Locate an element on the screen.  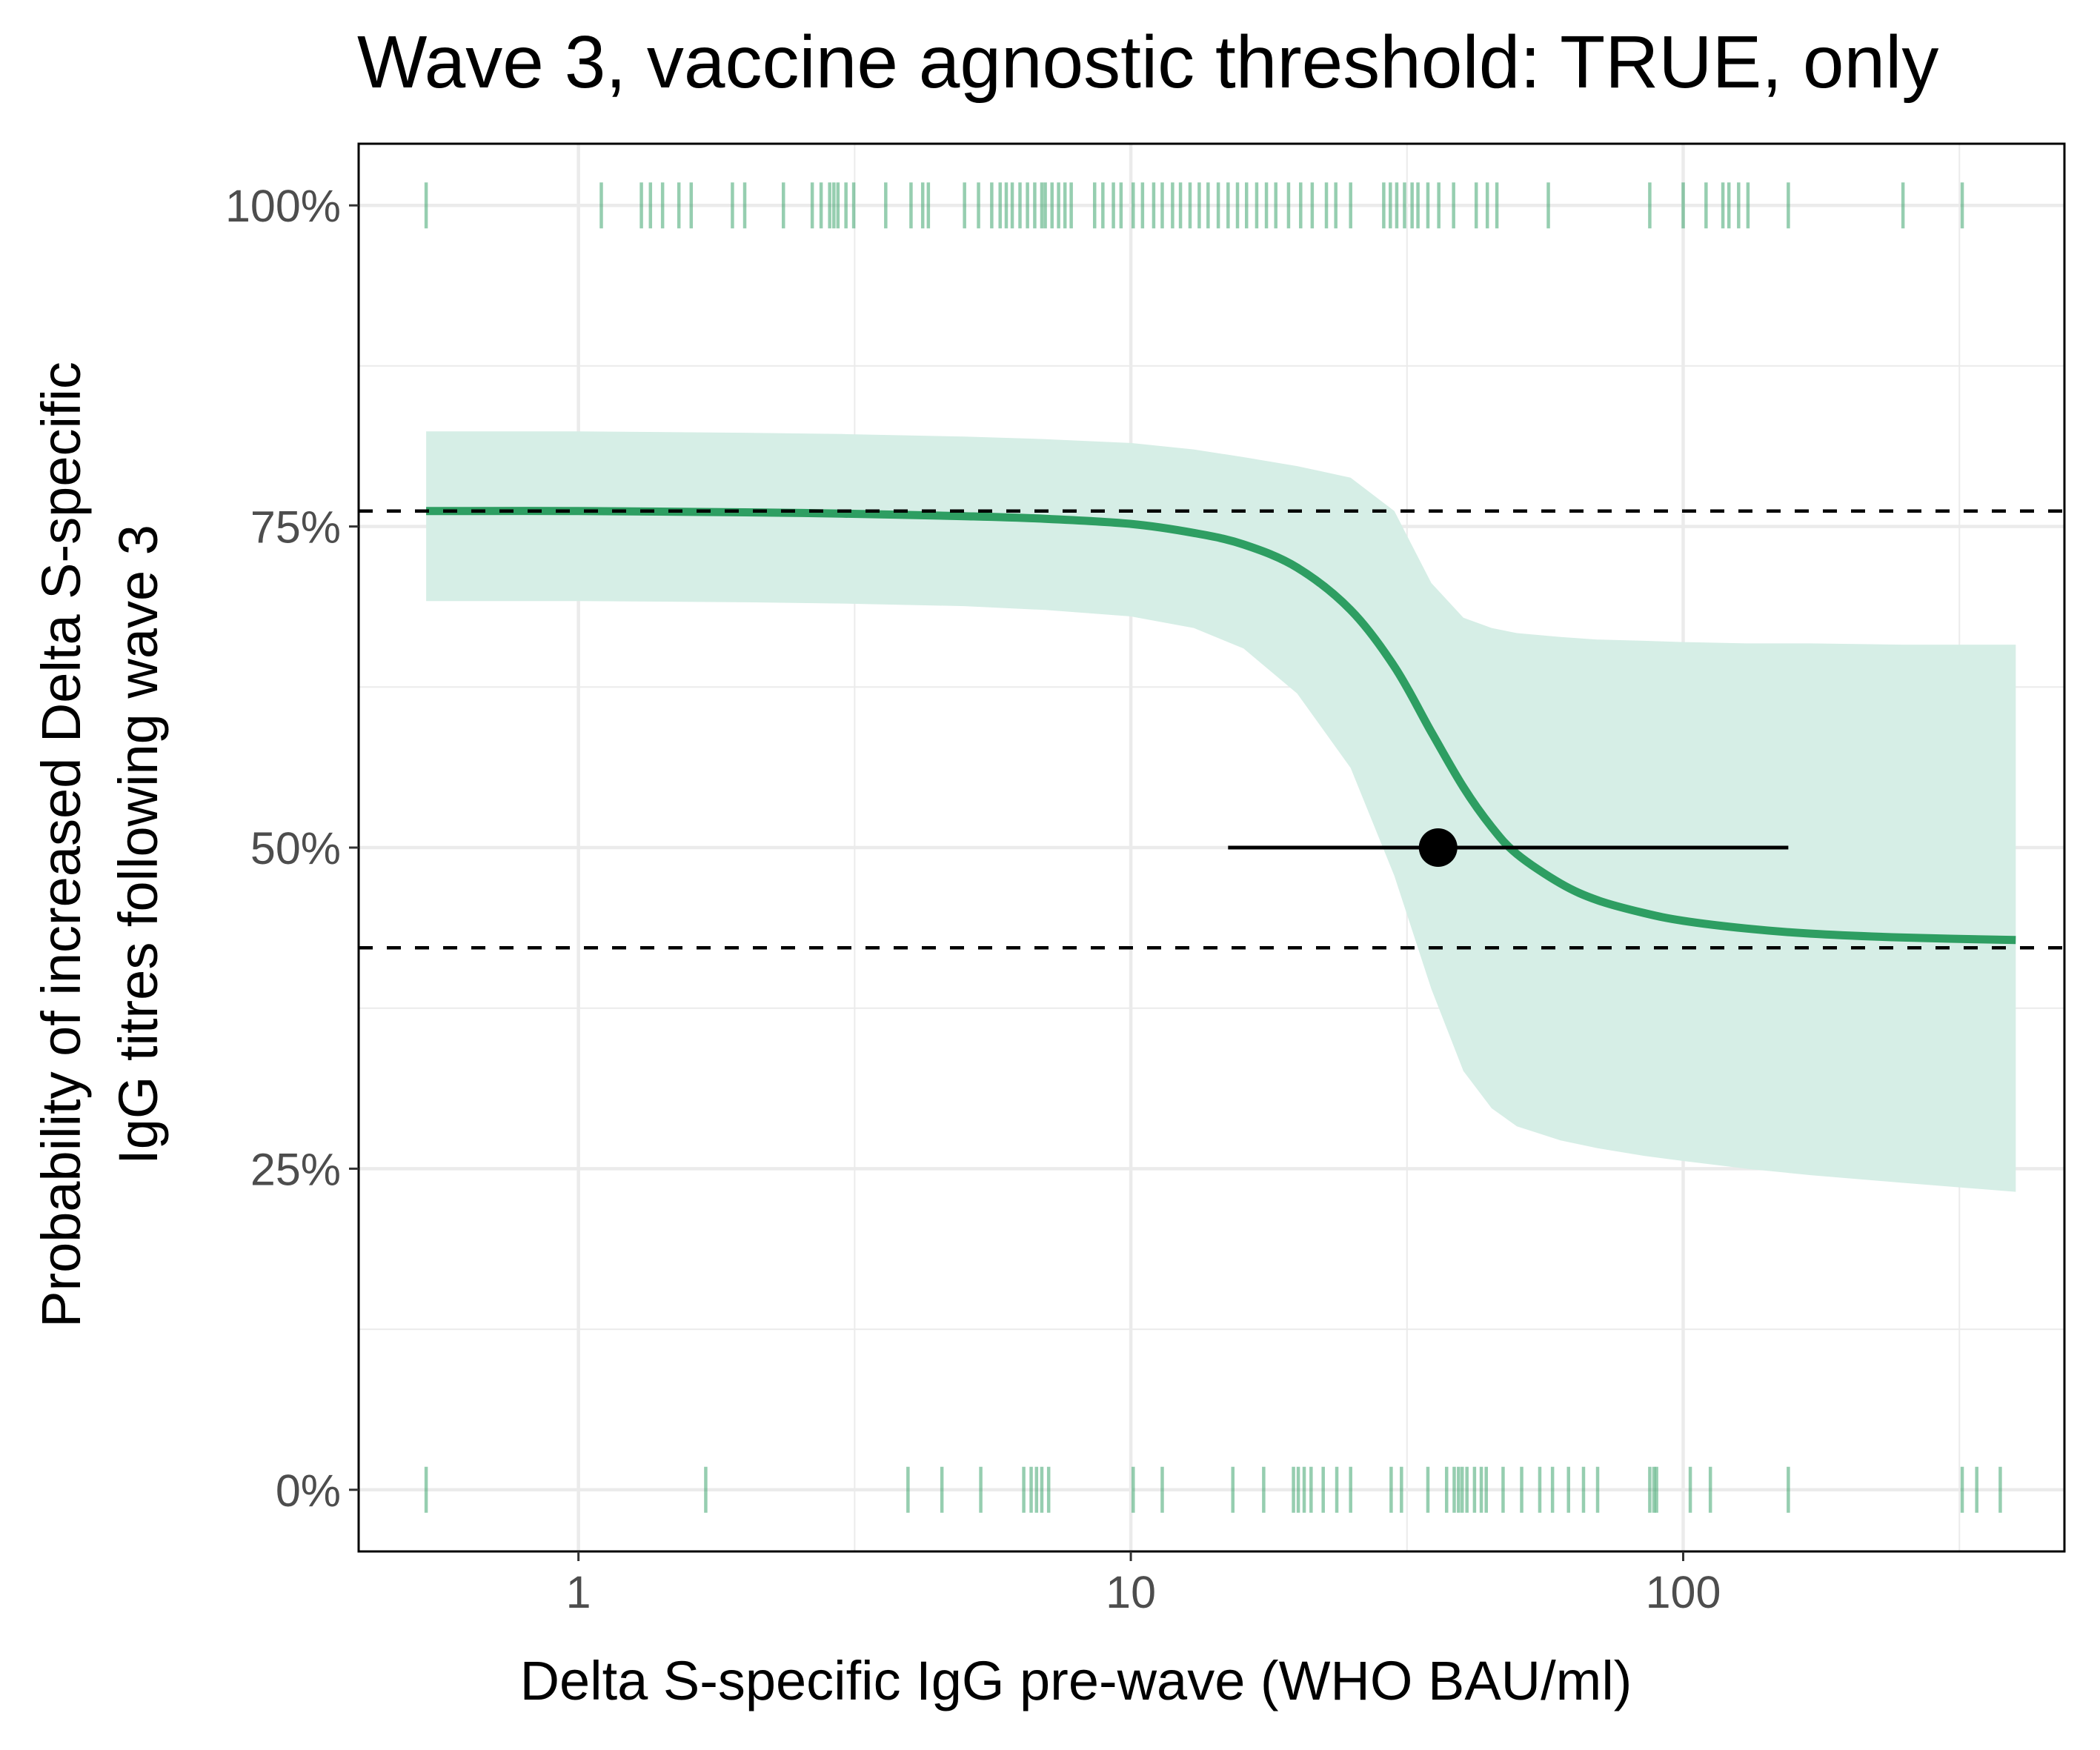
x-tick-label: 10 is located at coordinates (1131, 1592).